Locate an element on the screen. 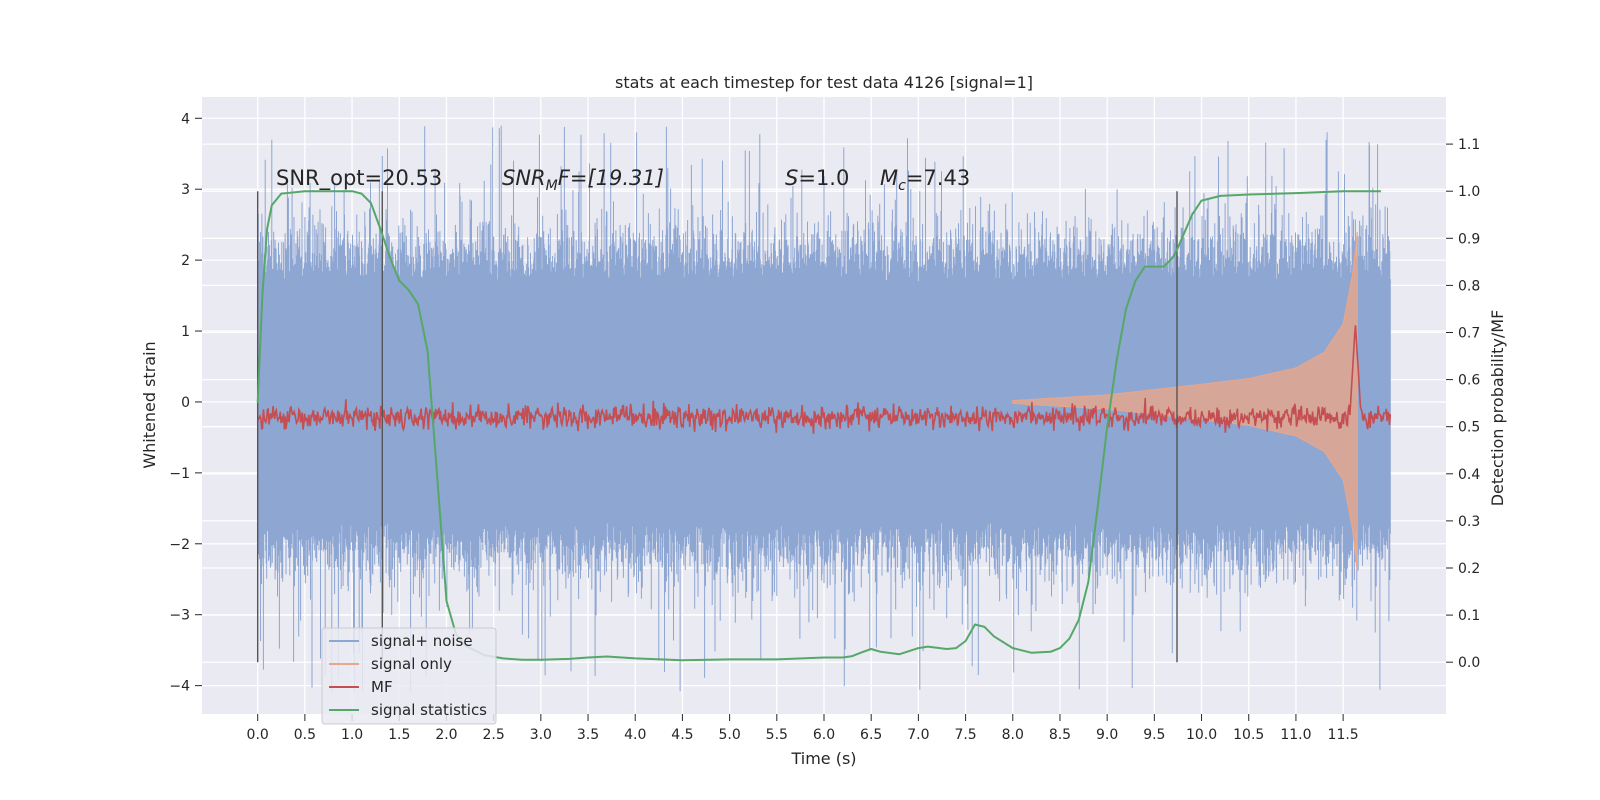 Image resolution: width=1600 pixels, height=800 pixels. x-tick-label: 9.5 is located at coordinates (1154, 735).